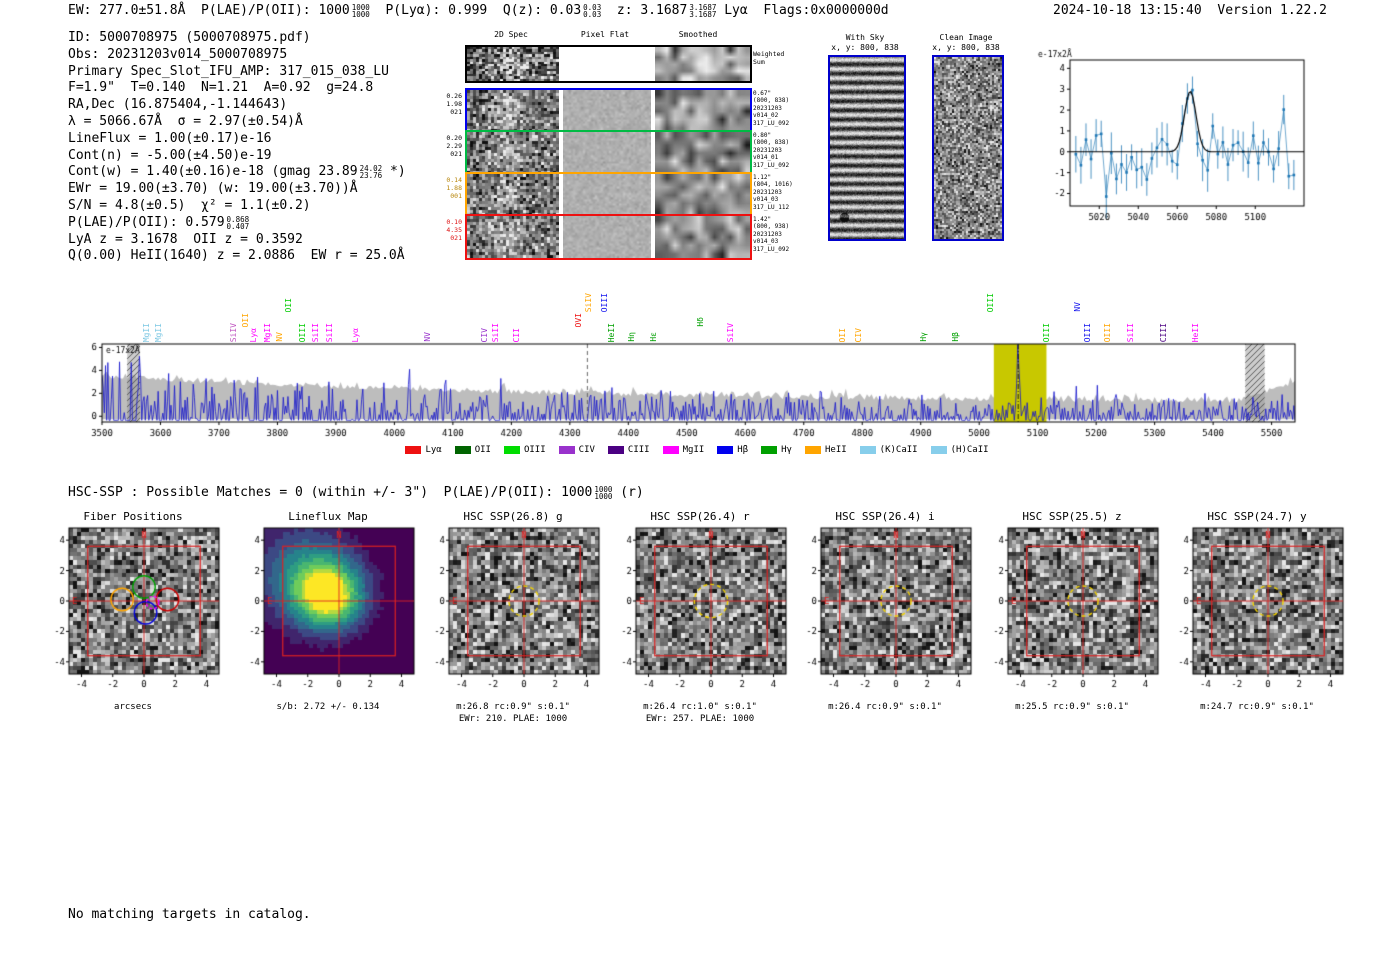 The image size is (1400, 953). I want to click on fraction-bottom: 0.407, so click(238, 226).